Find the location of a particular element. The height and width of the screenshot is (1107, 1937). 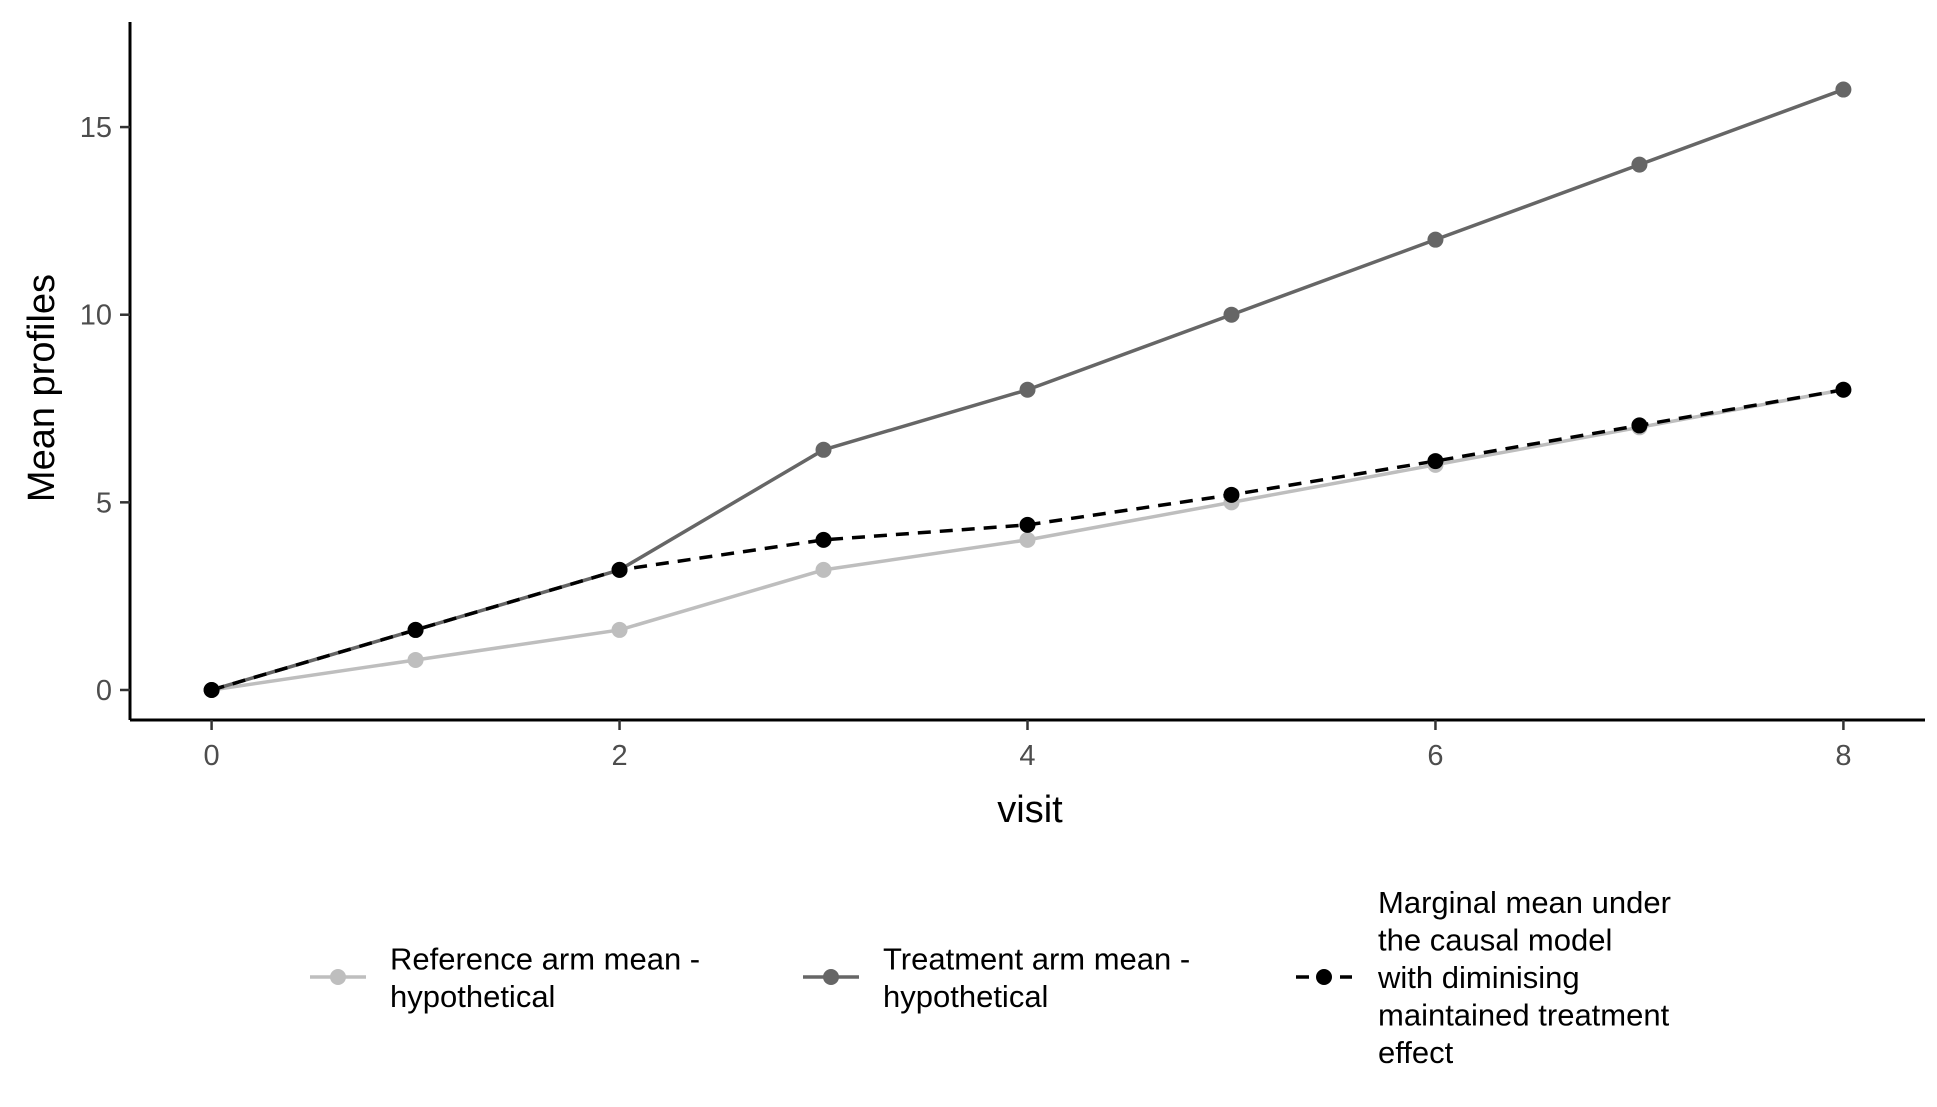

legend-label-marginal: Marginal mean under is located at coordinates (1524, 902).